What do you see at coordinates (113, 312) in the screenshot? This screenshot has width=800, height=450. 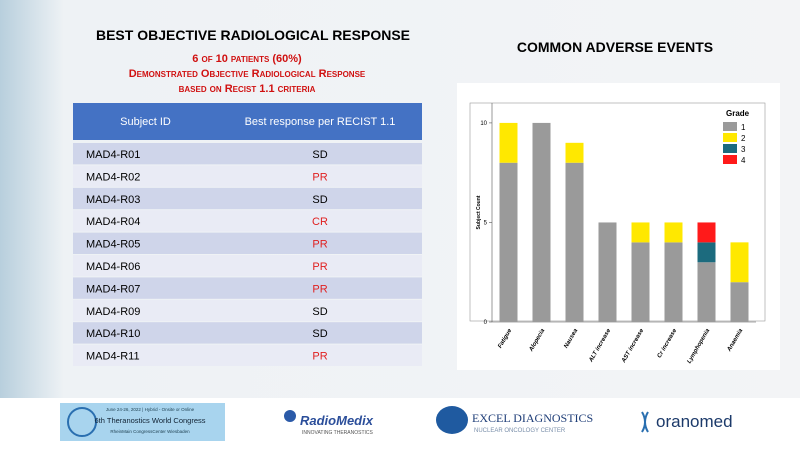 I see `subject-cell: MAD4-R09` at bounding box center [113, 312].